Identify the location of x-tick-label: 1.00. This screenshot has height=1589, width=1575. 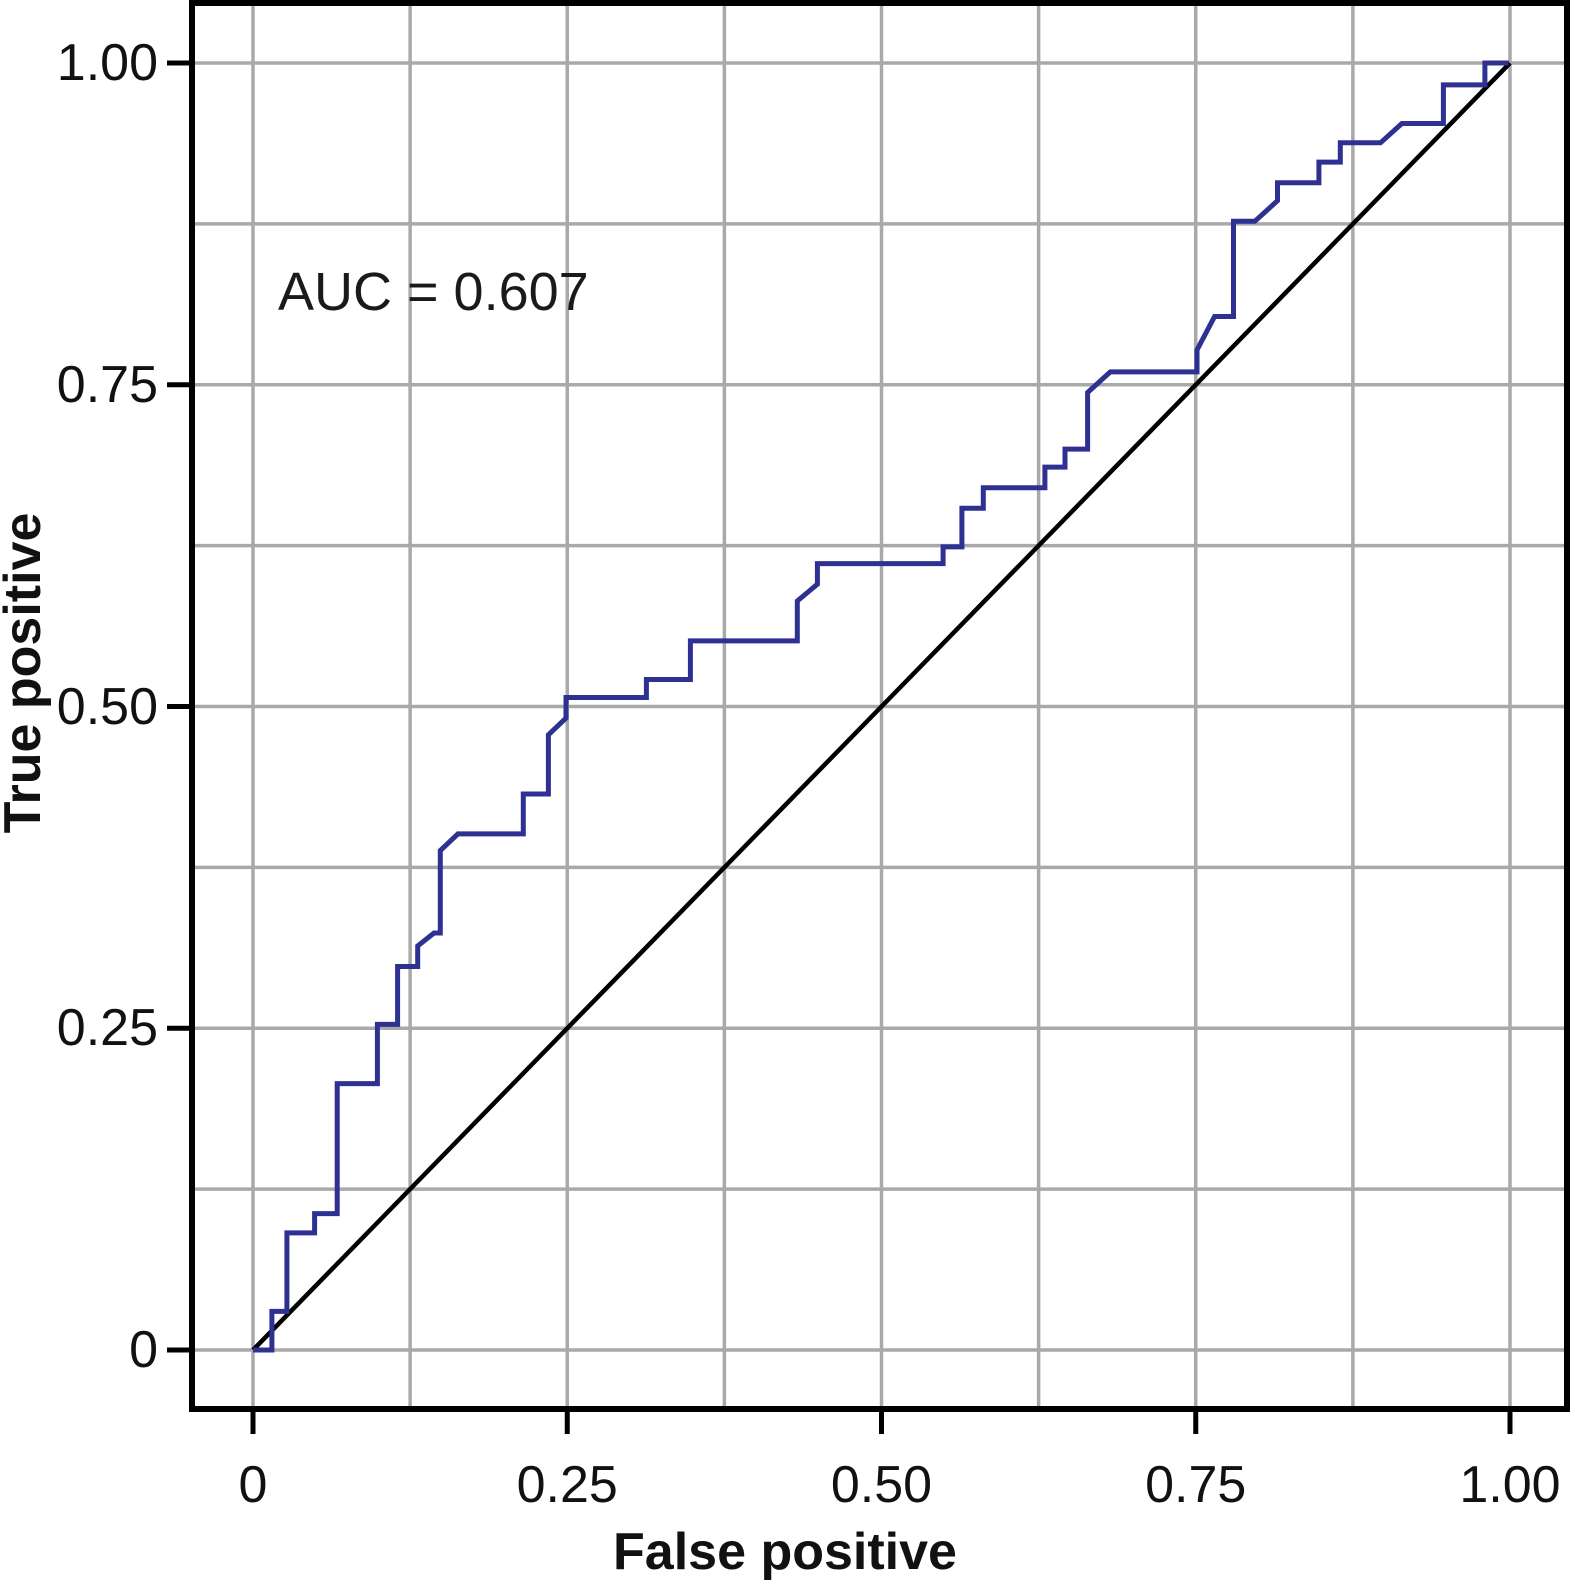
(1510, 1485).